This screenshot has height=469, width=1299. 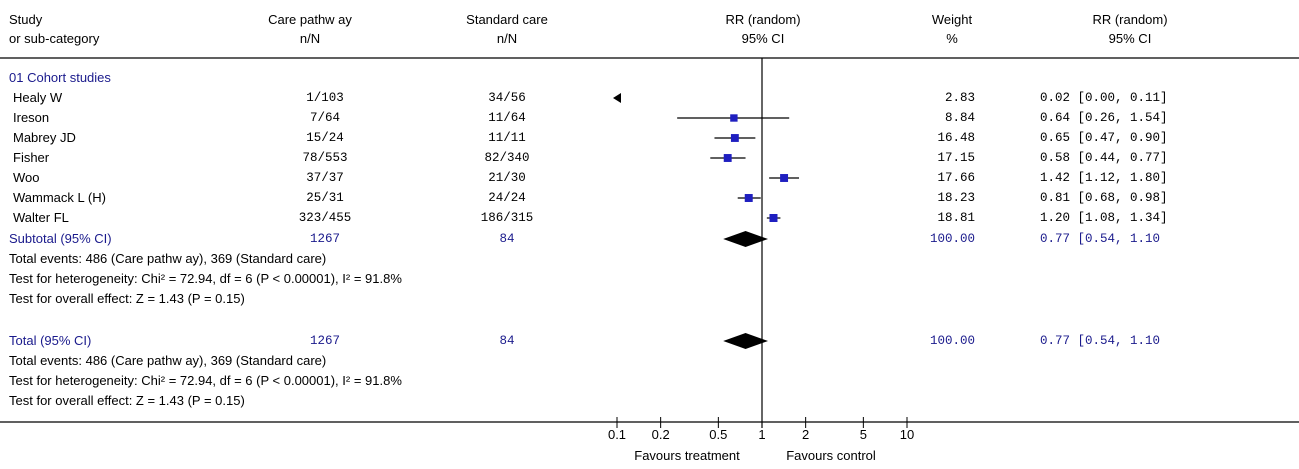 What do you see at coordinates (60, 77) in the screenshot?
I see `group-label: 01 Cohort studies` at bounding box center [60, 77].